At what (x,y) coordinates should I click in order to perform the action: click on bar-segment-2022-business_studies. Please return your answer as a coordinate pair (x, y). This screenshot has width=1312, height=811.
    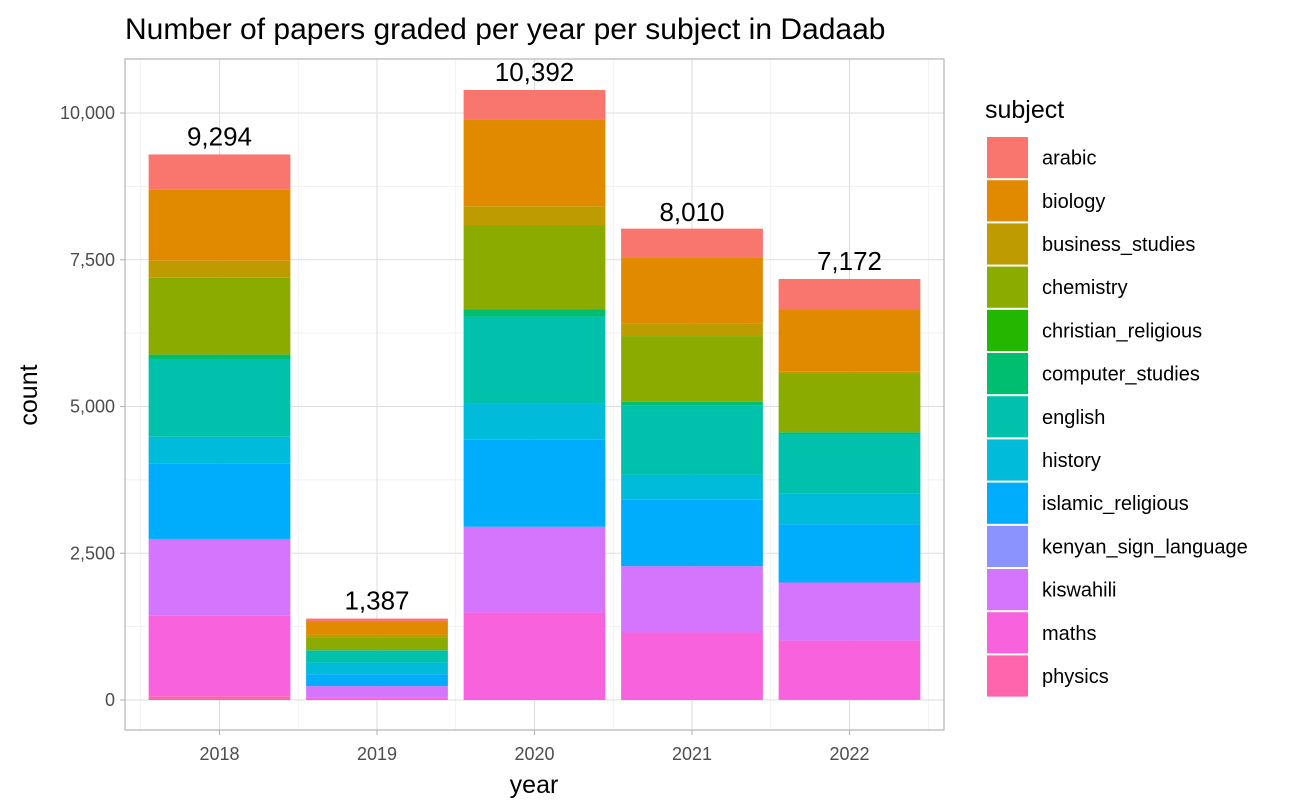
    Looking at the image, I should click on (849, 372).